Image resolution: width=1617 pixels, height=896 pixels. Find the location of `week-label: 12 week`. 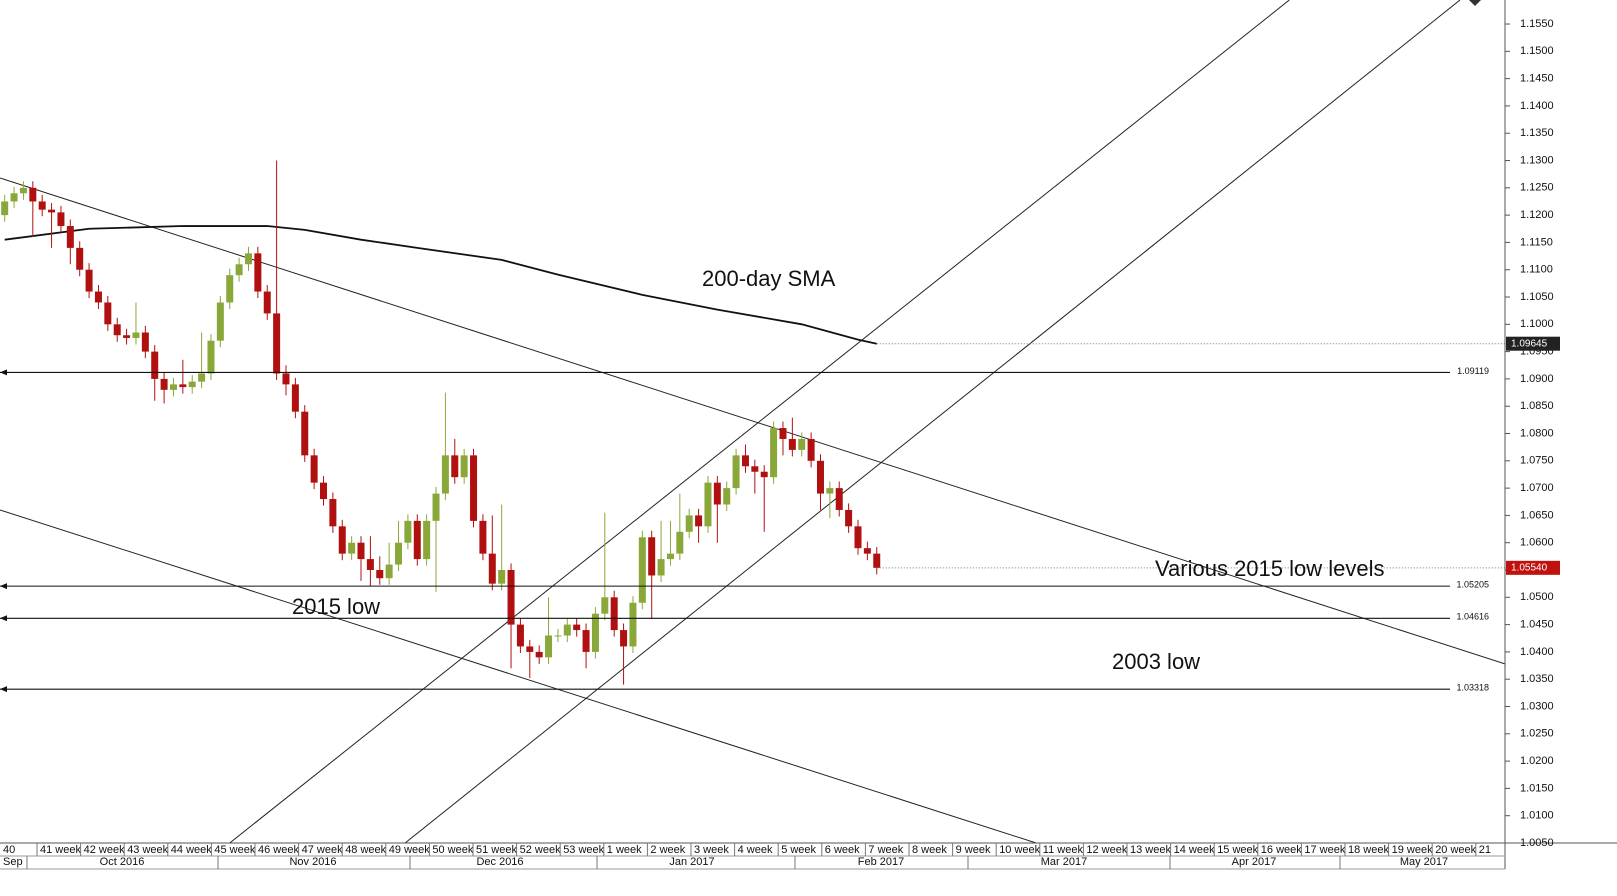

week-label: 12 week is located at coordinates (1106, 850).